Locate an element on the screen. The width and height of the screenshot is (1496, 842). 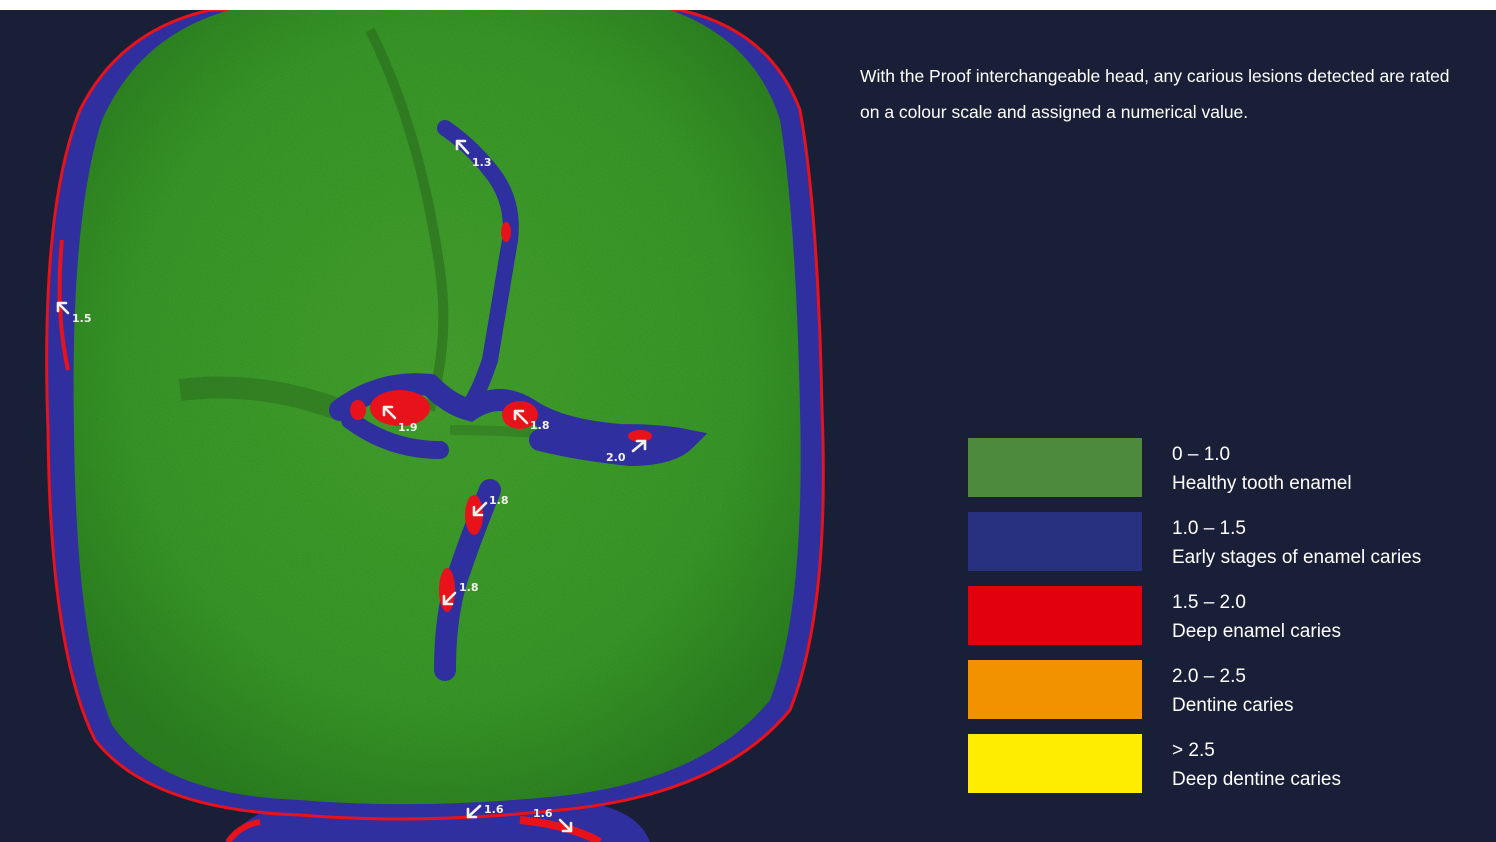
legend-label: Healthy tooth enamel is located at coordinates (1262, 483).